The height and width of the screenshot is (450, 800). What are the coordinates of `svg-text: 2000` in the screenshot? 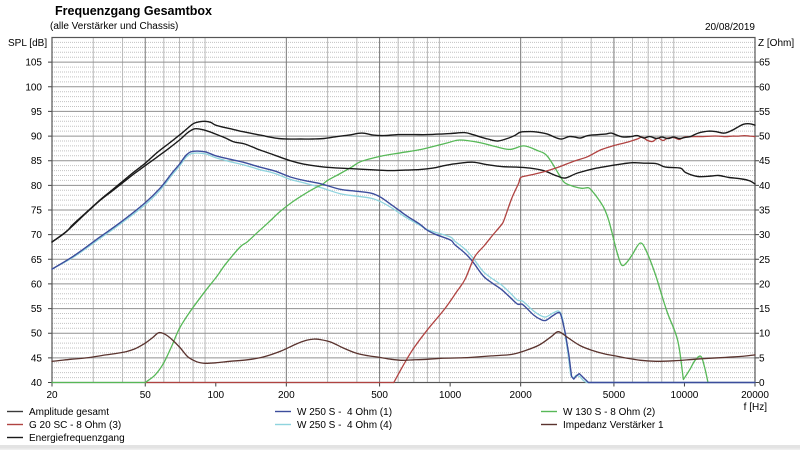 It's located at (521, 395).